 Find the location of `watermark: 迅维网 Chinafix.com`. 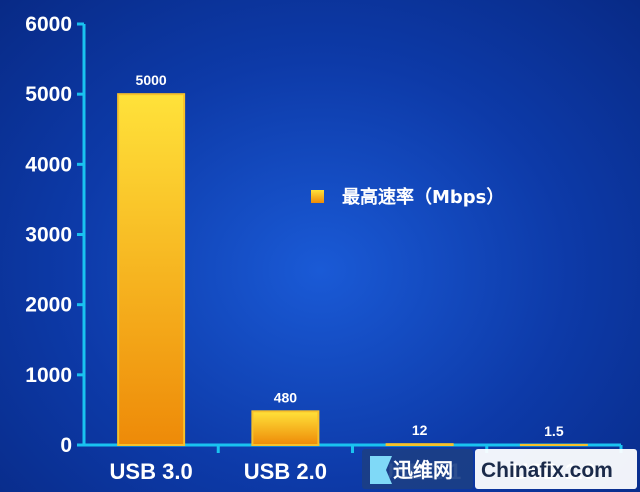

watermark: 迅维网 Chinafix.com is located at coordinates (499, 469).